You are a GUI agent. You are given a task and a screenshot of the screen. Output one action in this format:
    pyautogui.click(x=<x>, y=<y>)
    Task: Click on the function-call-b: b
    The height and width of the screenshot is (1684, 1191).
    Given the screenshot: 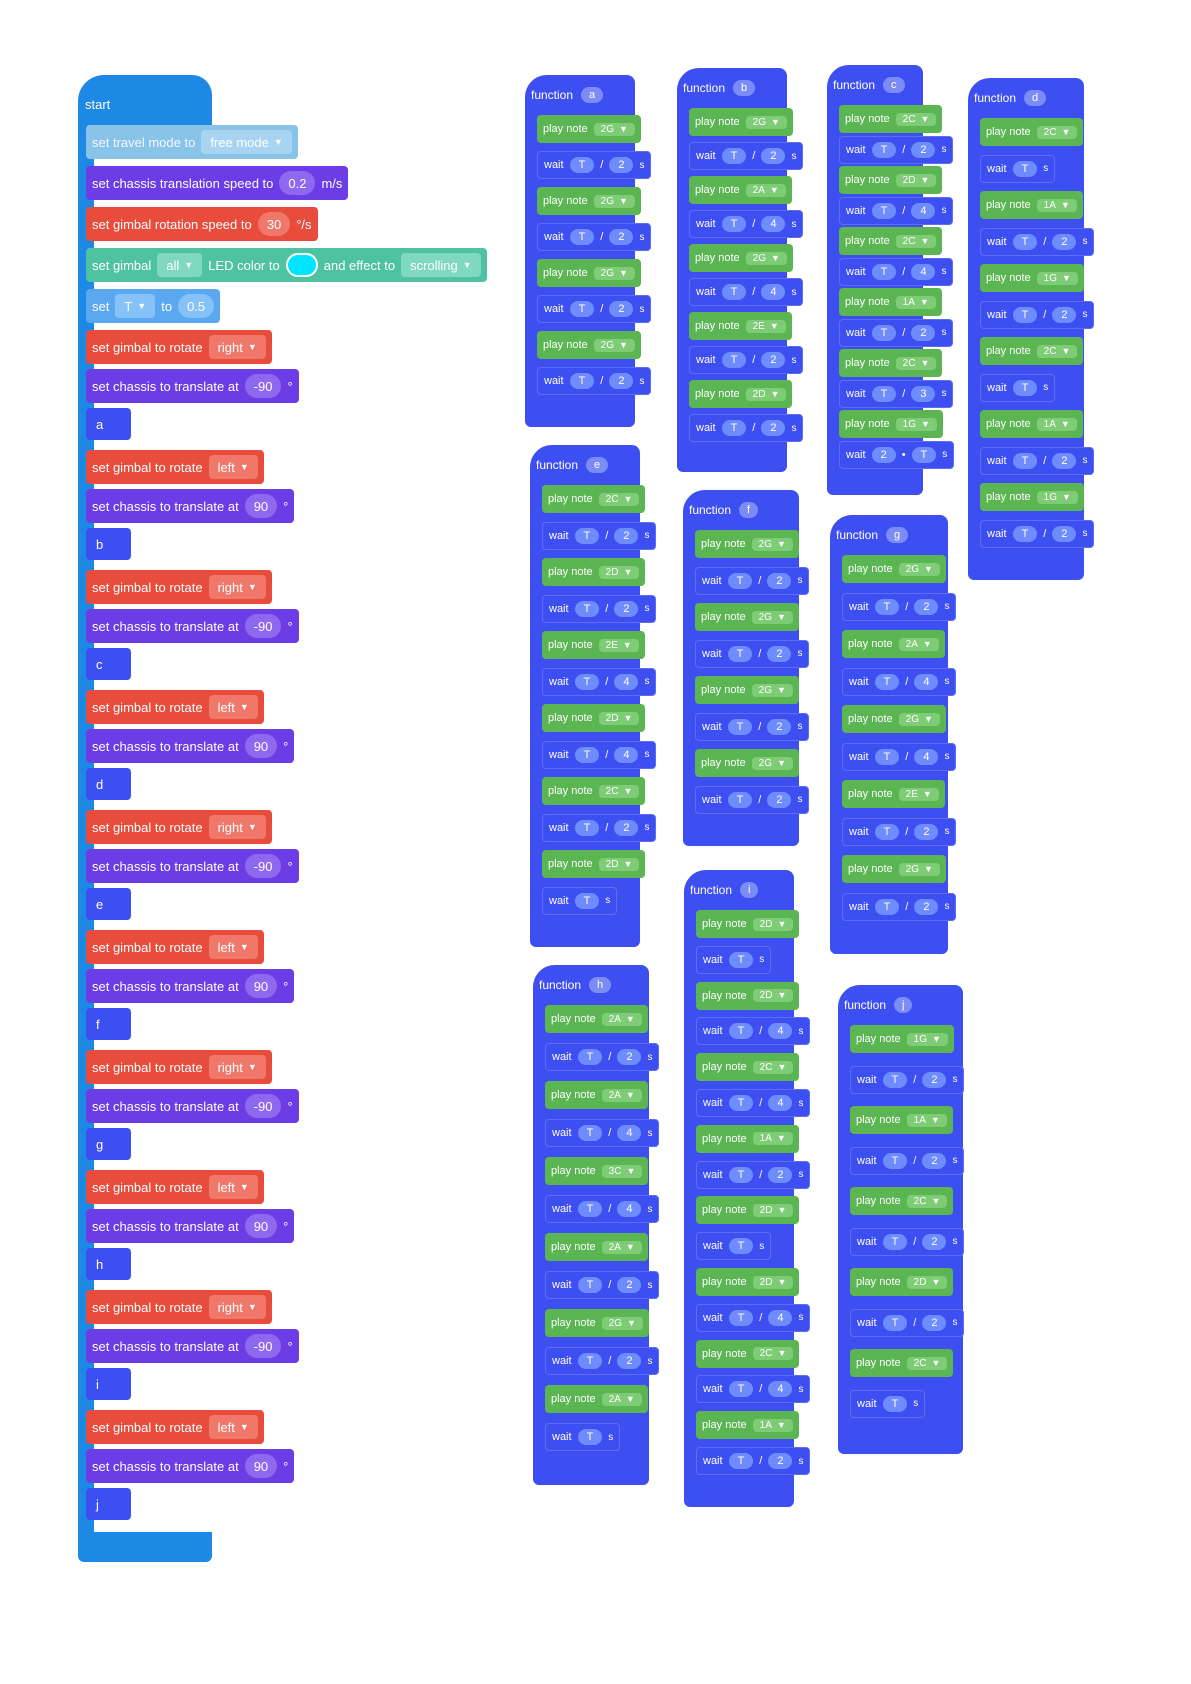 What is the action you would take?
    pyautogui.click(x=108, y=544)
    